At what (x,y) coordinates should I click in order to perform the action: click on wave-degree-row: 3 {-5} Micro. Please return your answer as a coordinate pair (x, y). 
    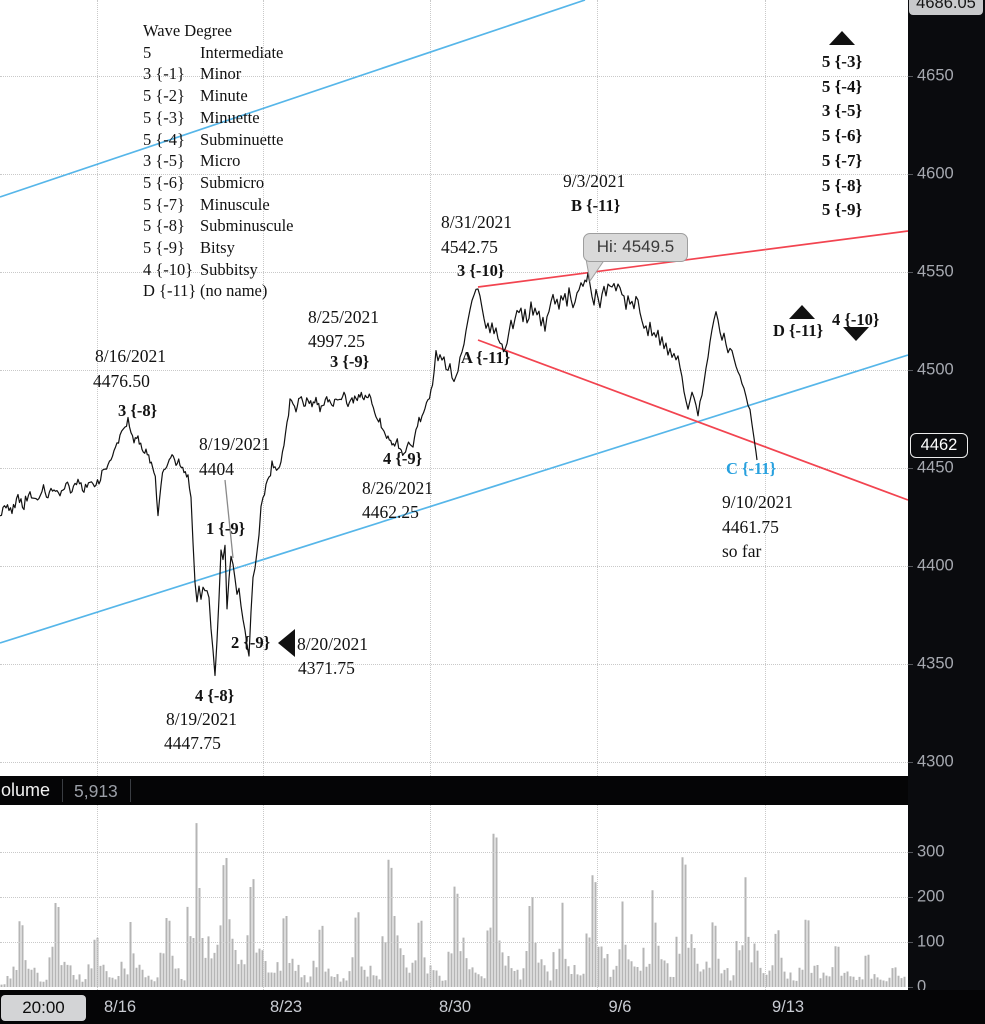
    Looking at the image, I should click on (218, 161).